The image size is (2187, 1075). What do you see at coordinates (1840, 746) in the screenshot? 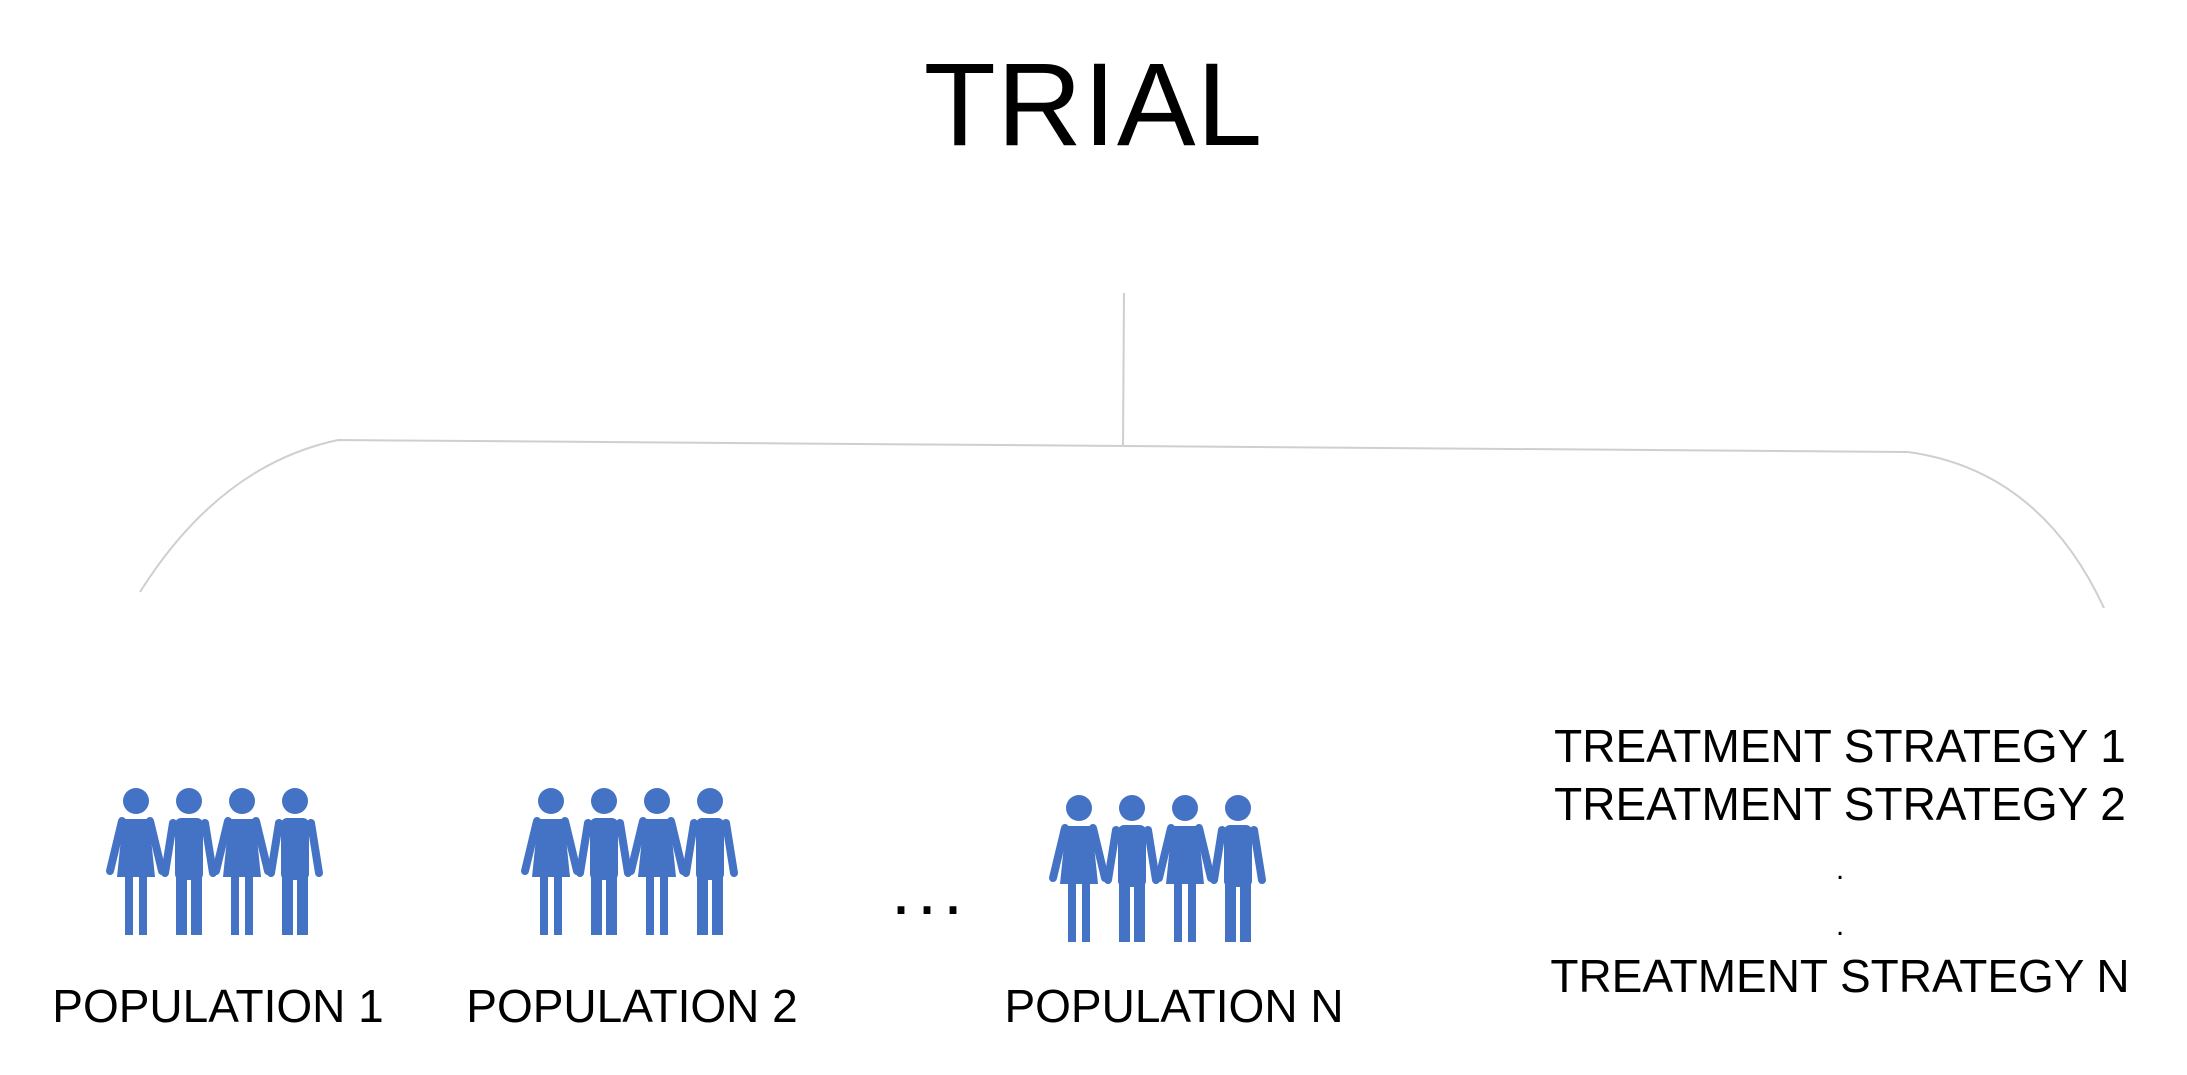
I see `treatment-strategy-1: TREATMENT STRATEGY 1` at bounding box center [1840, 746].